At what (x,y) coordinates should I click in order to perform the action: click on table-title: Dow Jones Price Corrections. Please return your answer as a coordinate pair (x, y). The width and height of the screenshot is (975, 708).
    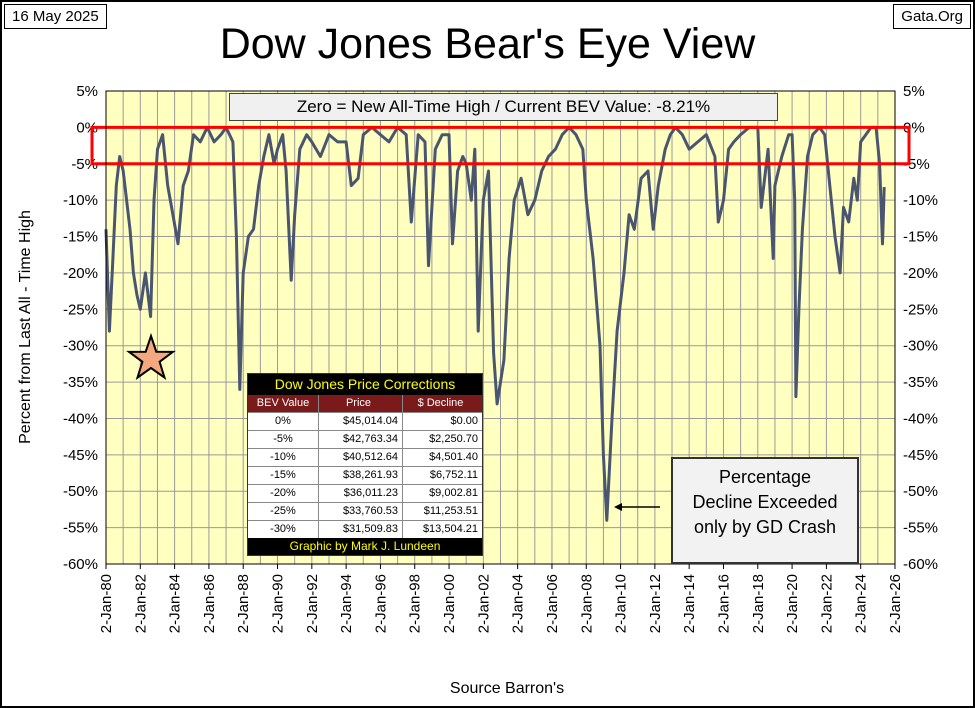
    Looking at the image, I should click on (365, 384).